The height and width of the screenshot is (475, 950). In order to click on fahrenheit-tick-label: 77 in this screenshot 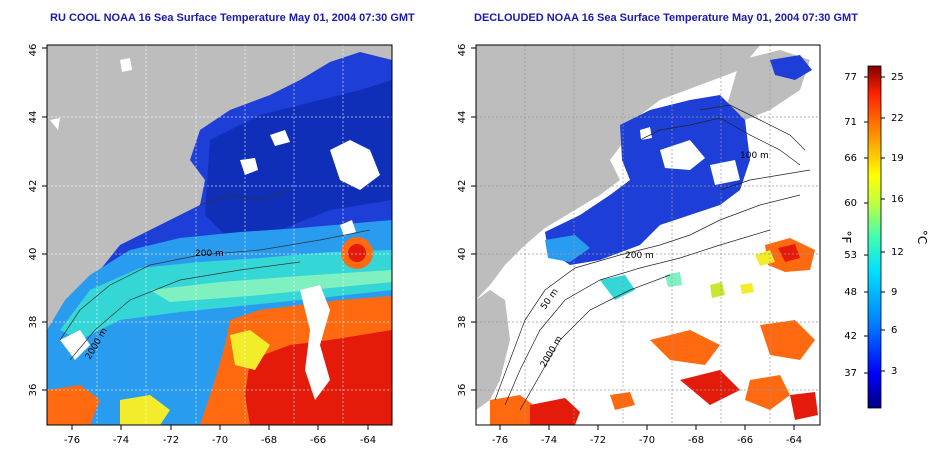, I will do `click(850, 77)`.